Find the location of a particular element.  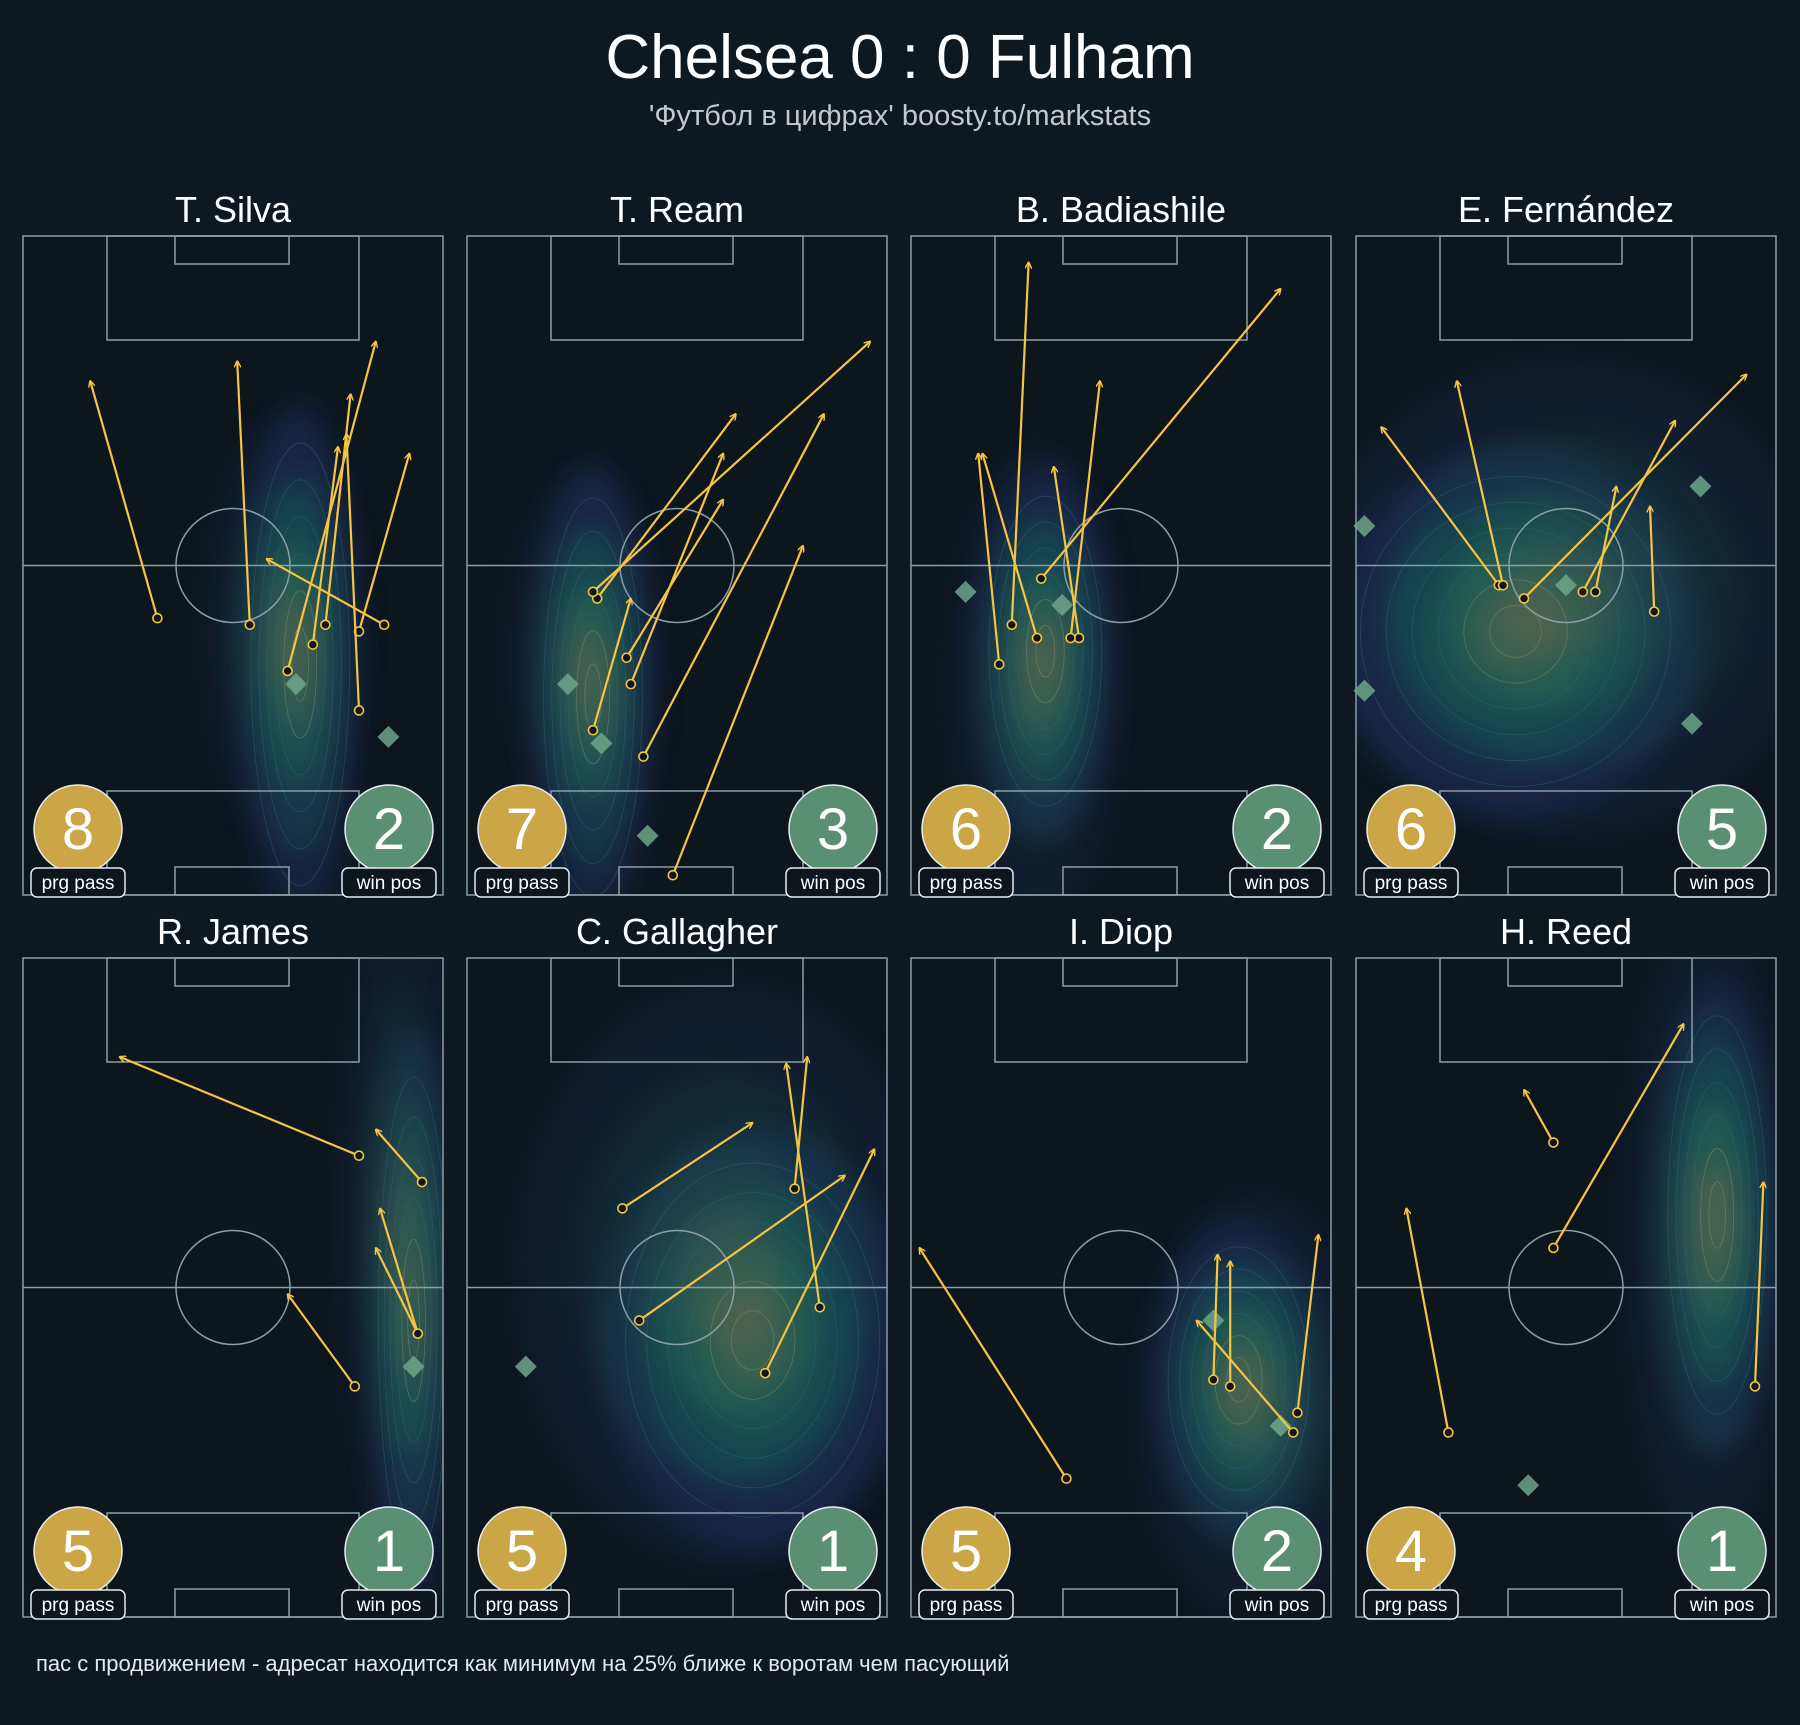

prg-pass-count: 5 is located at coordinates (78, 1551).